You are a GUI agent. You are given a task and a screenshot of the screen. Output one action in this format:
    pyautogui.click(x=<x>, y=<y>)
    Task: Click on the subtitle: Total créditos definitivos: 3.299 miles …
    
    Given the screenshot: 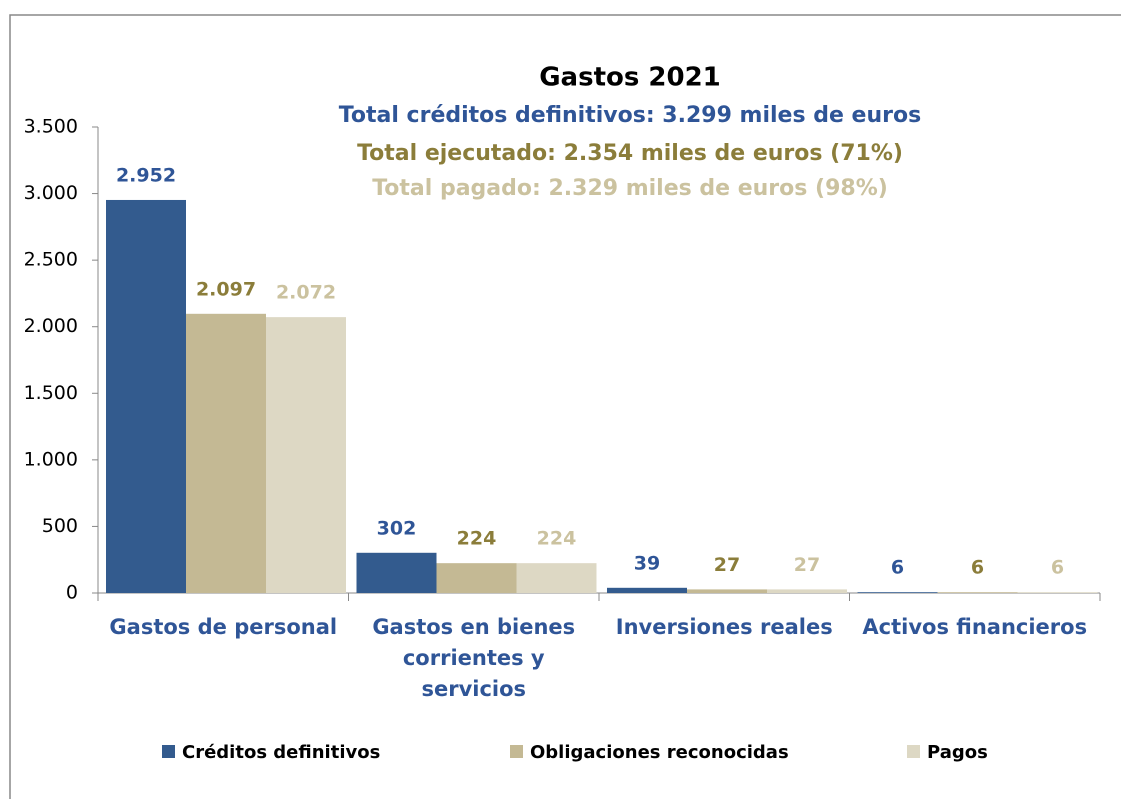 What is the action you would take?
    pyautogui.click(x=630, y=115)
    